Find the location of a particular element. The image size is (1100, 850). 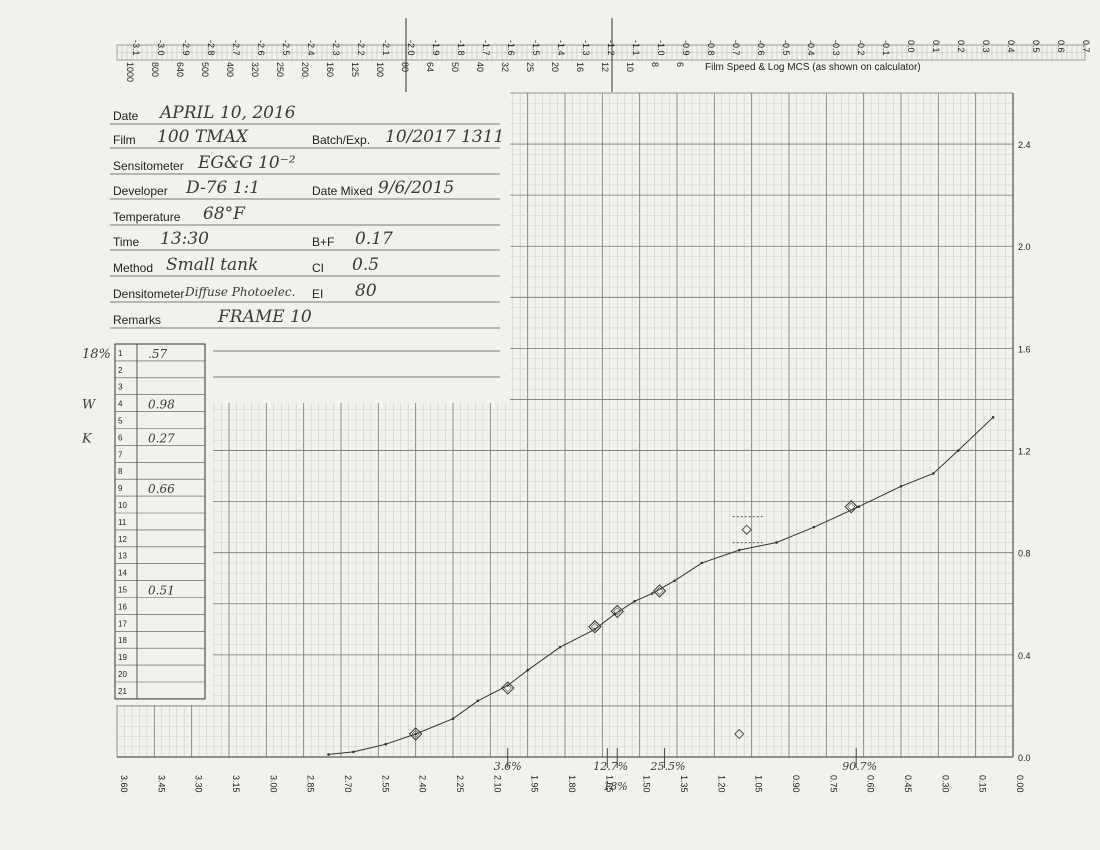

readings-row-number: 9 is located at coordinates (120, 488).